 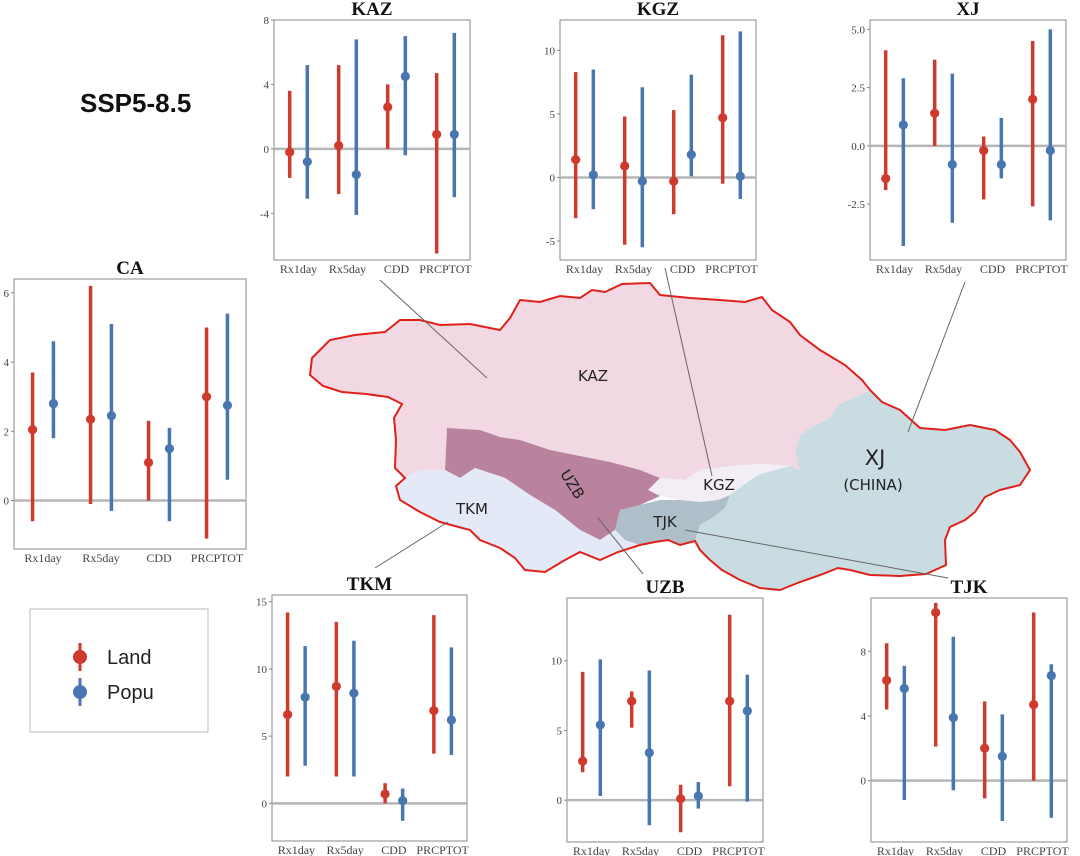 I want to click on panel-xj: XJ -2.5 0.0 2.5 5.0 Rx1day Rx5day CDD PRCPTOT, so click(x=958, y=138).